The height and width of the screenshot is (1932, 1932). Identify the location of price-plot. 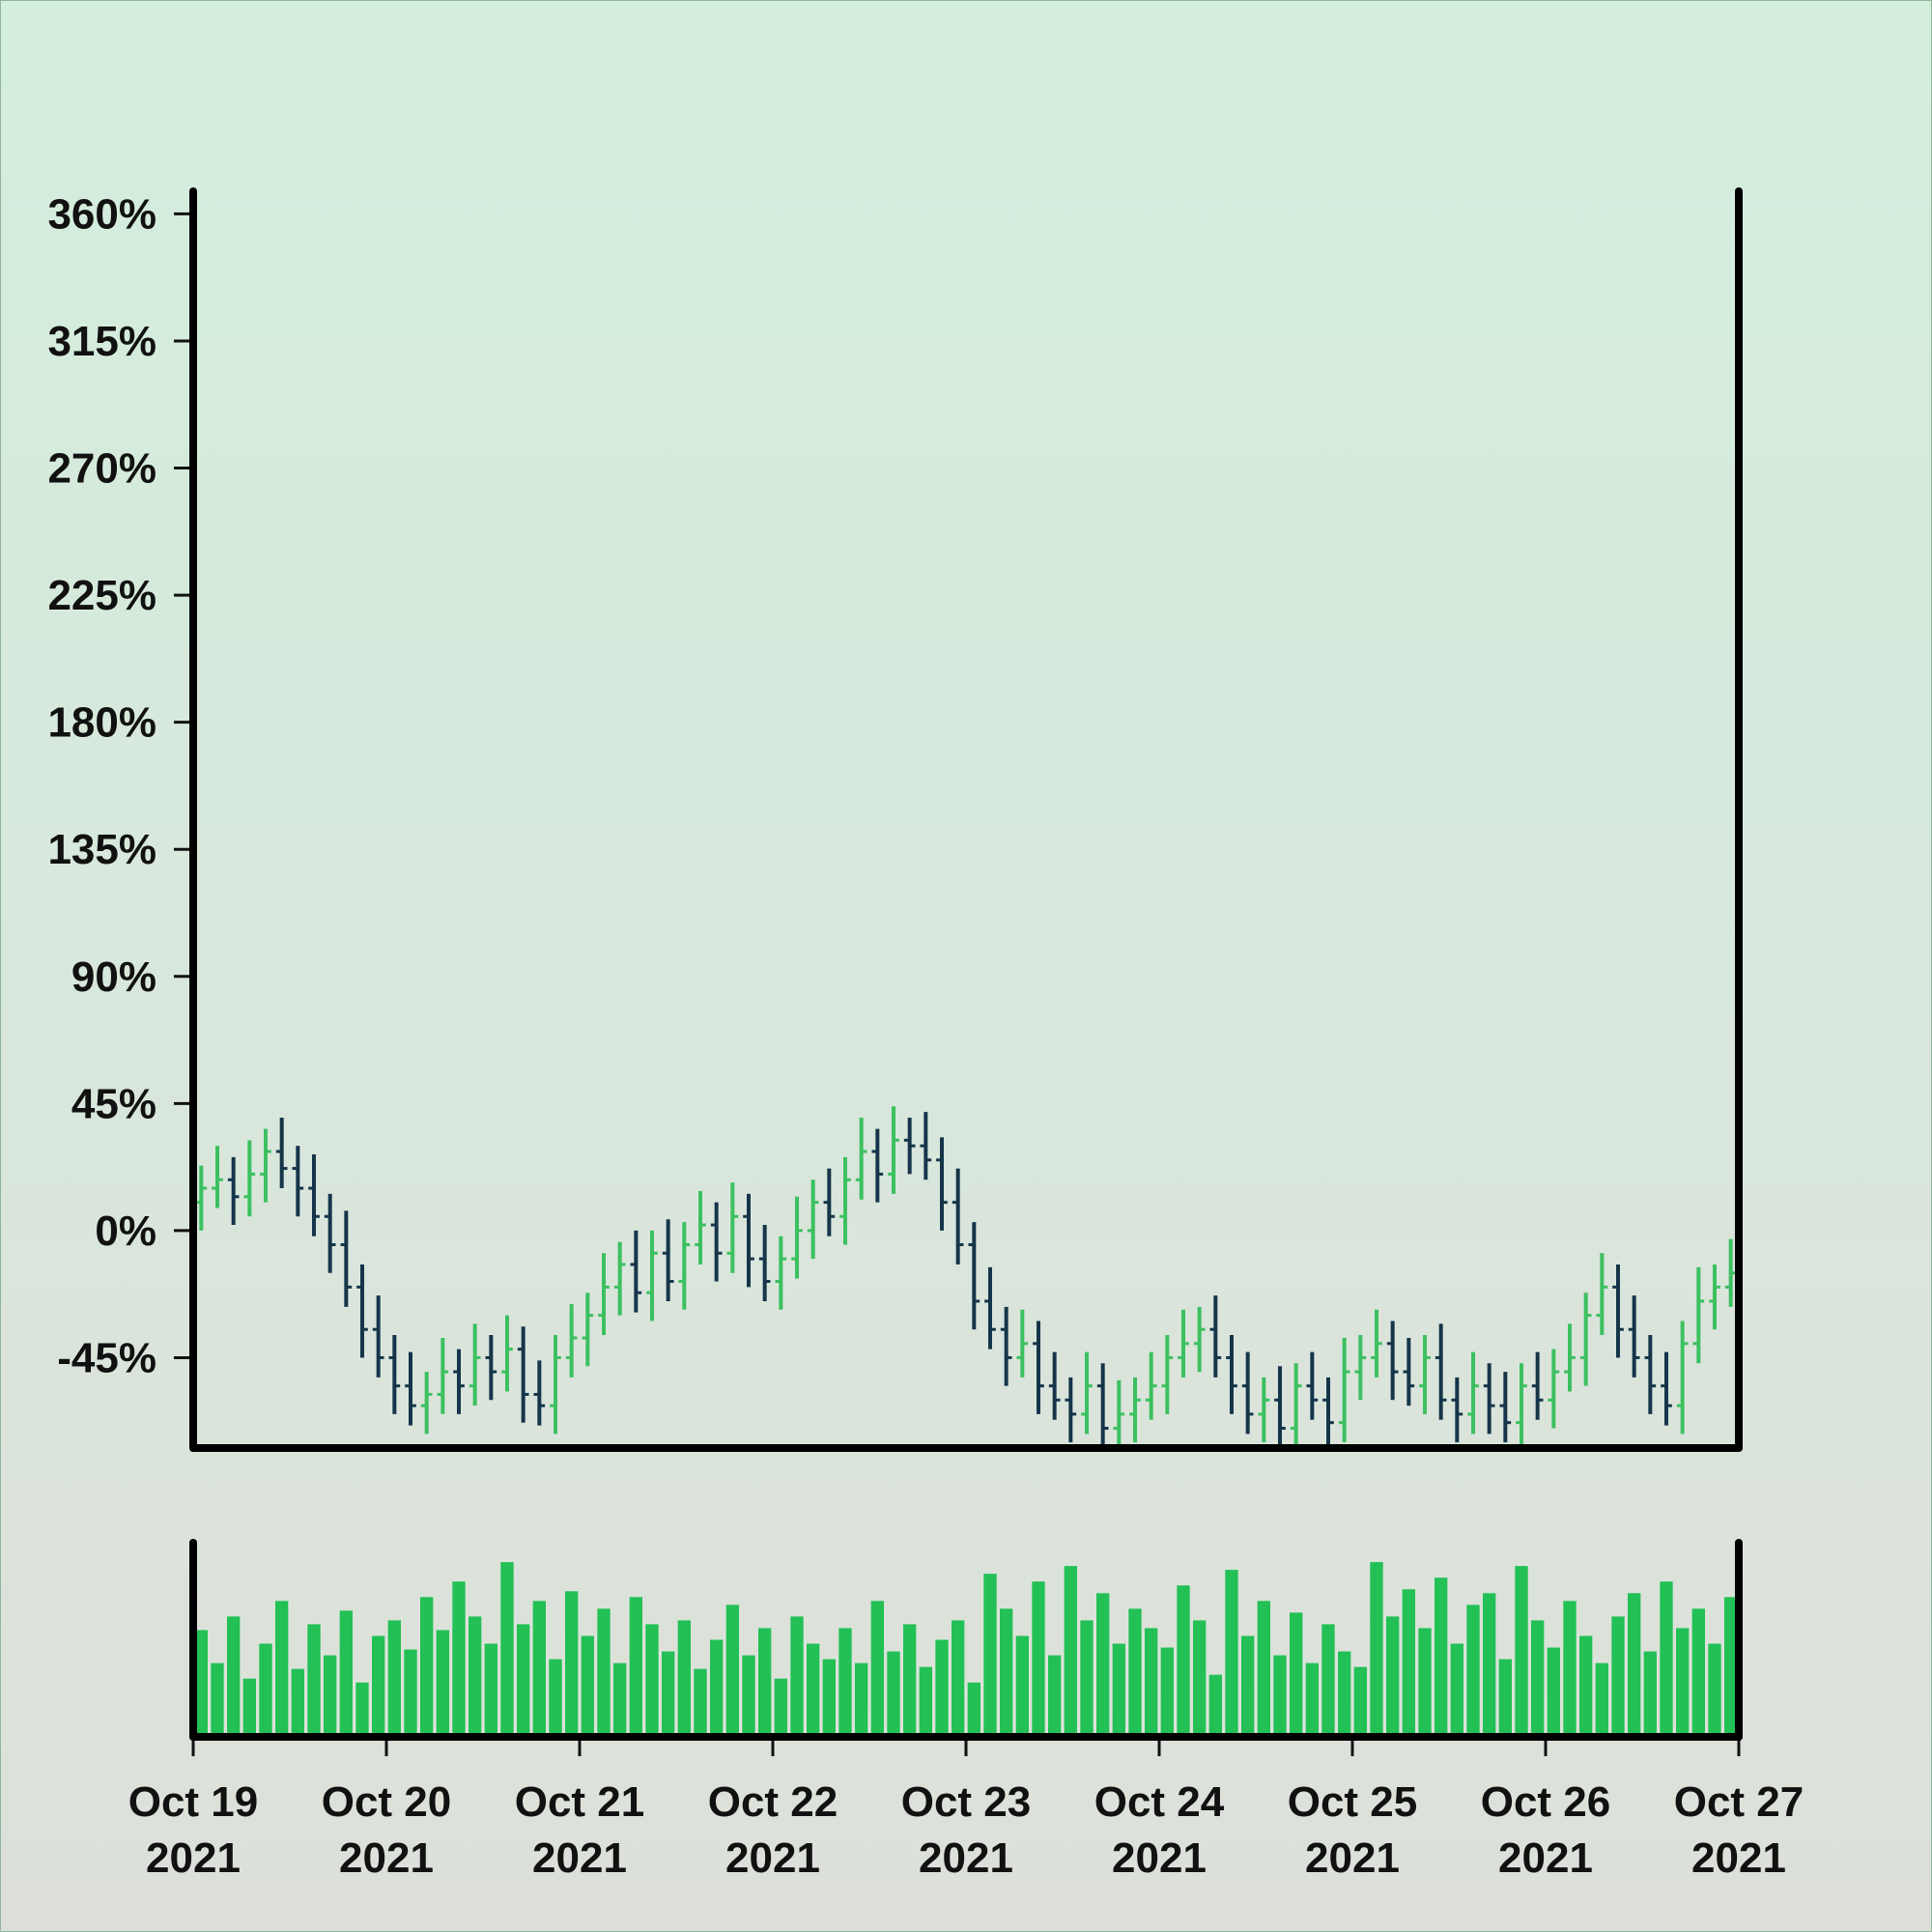
(966, 1277).